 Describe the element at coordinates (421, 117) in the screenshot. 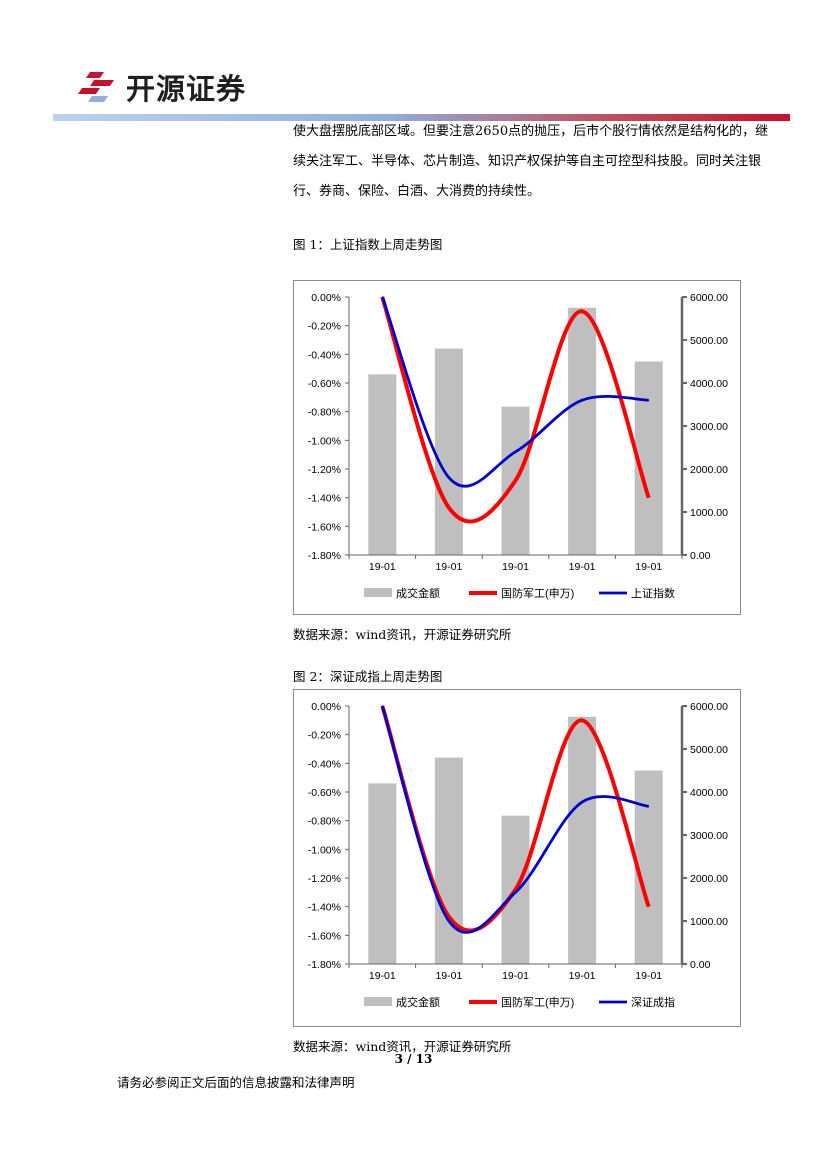

I see `header-rule` at that location.